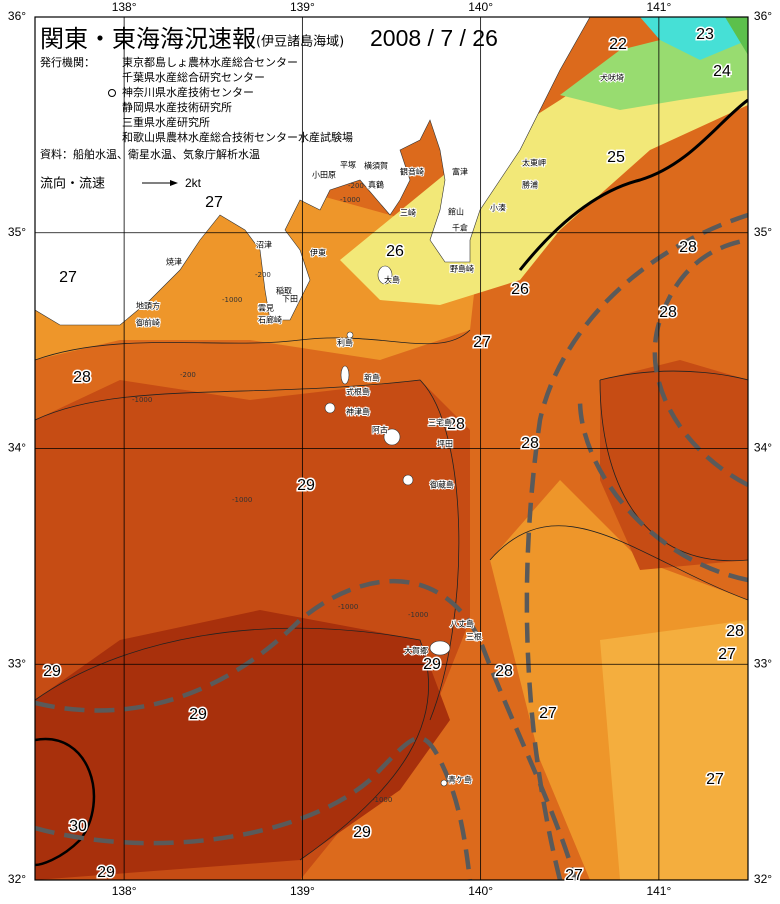 Image resolution: width=780 pixels, height=904 pixels. I want to click on place-name: 下田, so click(290, 299).